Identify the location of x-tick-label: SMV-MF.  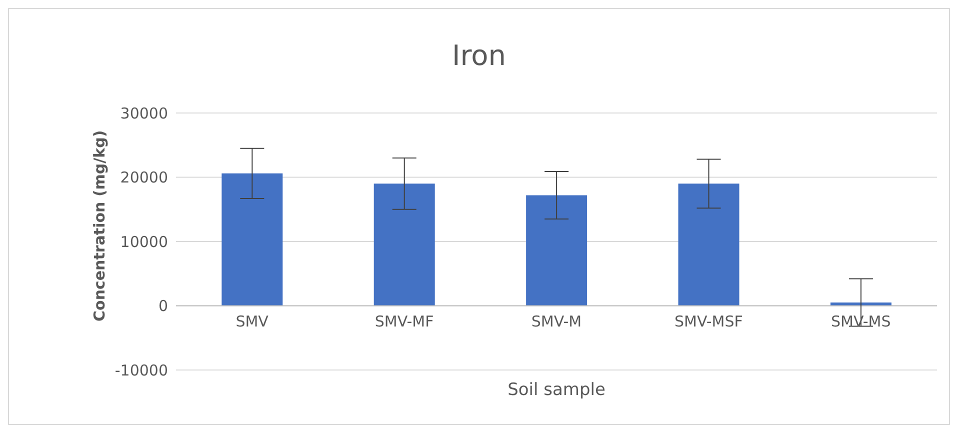
(404, 321).